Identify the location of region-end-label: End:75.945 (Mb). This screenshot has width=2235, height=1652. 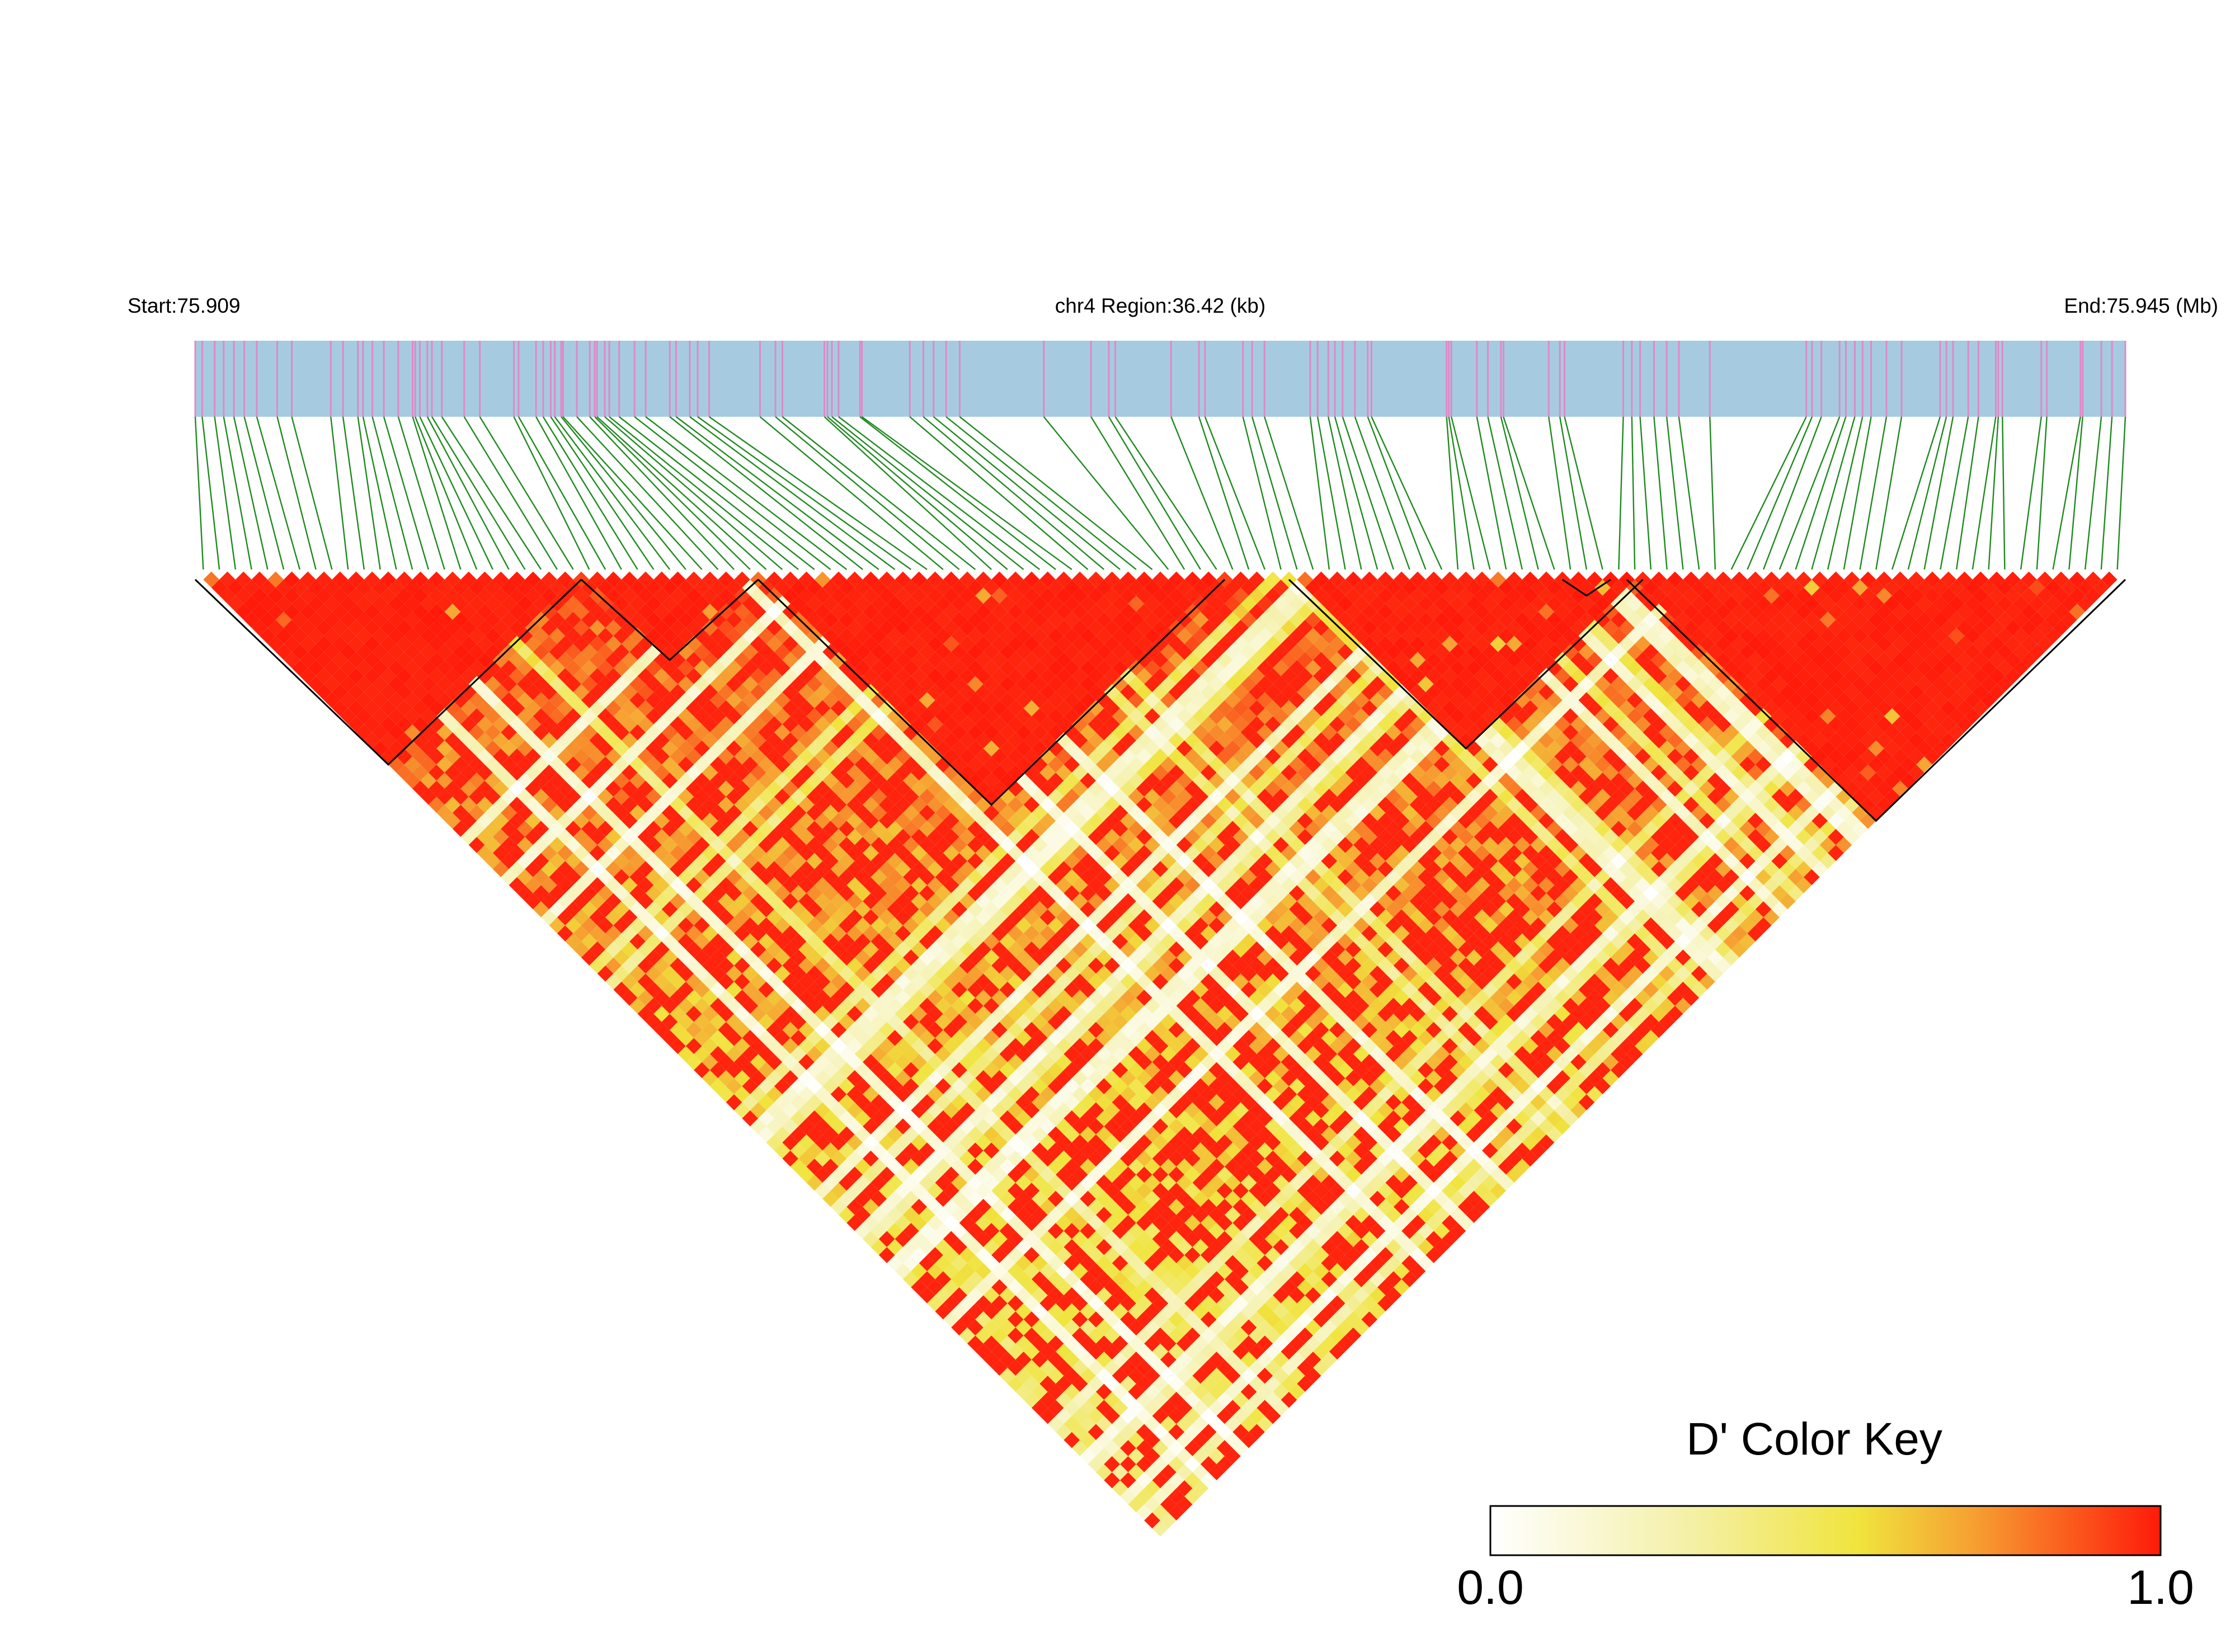
(2141, 306).